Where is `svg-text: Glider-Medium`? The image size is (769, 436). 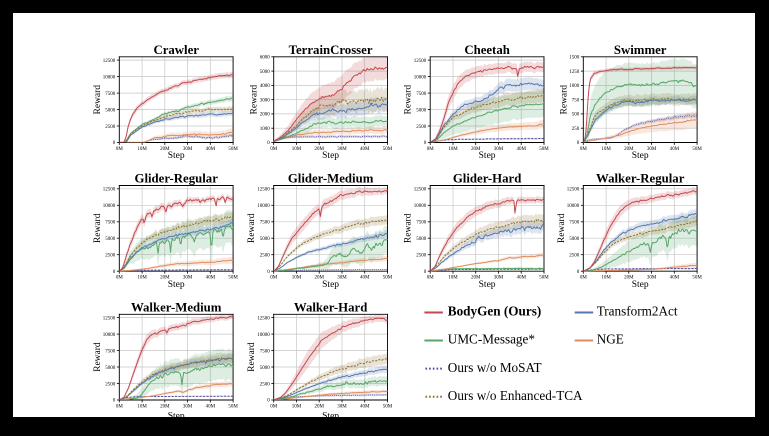 svg-text: Glider-Medium is located at coordinates (331, 179).